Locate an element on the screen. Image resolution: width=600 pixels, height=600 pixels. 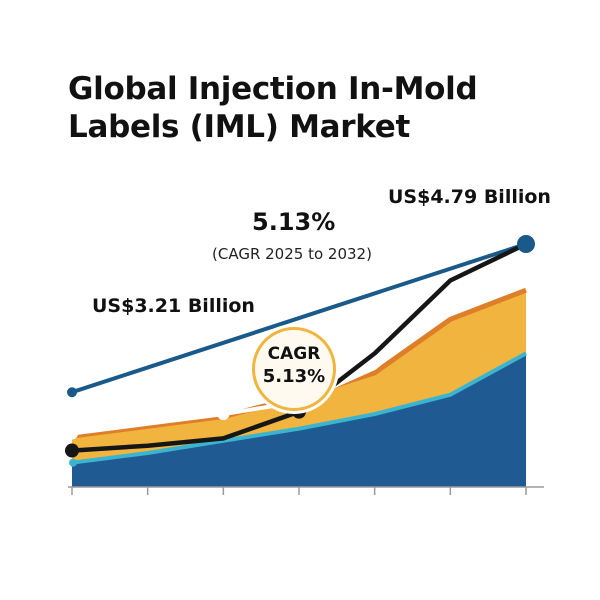
cagr-badge-label: CAGR is located at coordinates (294, 354).